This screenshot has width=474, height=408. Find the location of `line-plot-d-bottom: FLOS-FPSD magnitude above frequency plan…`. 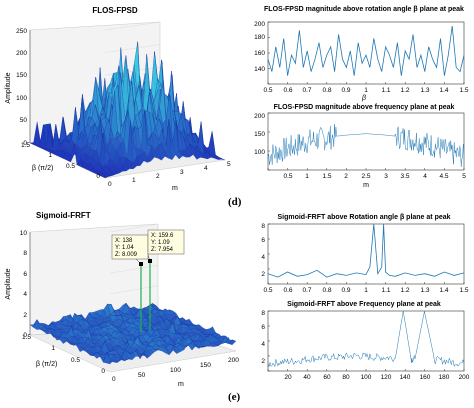

line-plot-d-bottom: FLOS-FPSD magnitude above frequency plan… is located at coordinates (360, 146).